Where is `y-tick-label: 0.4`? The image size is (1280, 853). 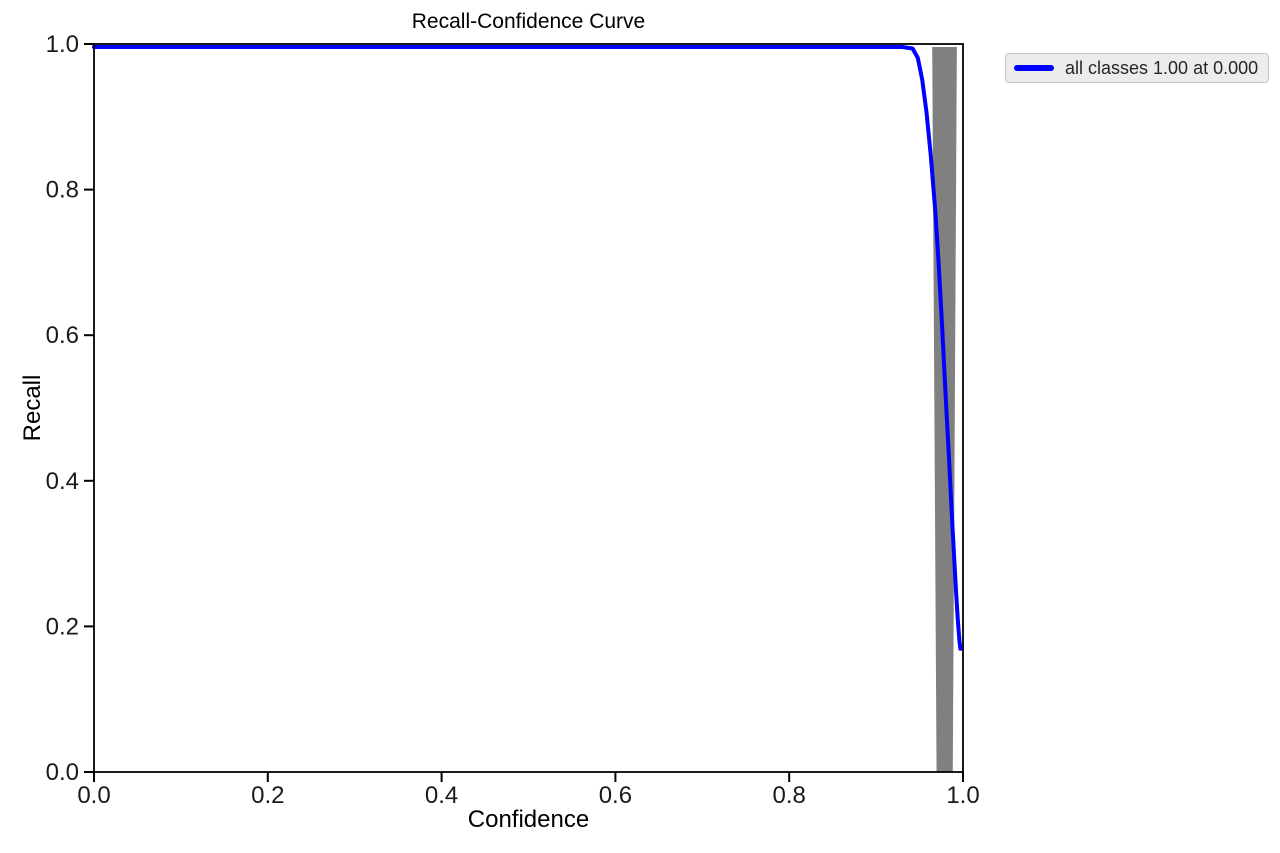 y-tick-label: 0.4 is located at coordinates (62, 481).